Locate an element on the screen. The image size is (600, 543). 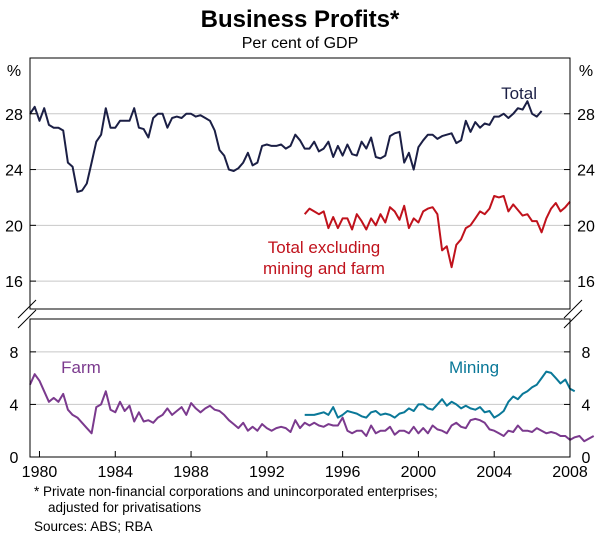
y-tick-label-right-top-28: 28 is located at coordinates (586, 115).